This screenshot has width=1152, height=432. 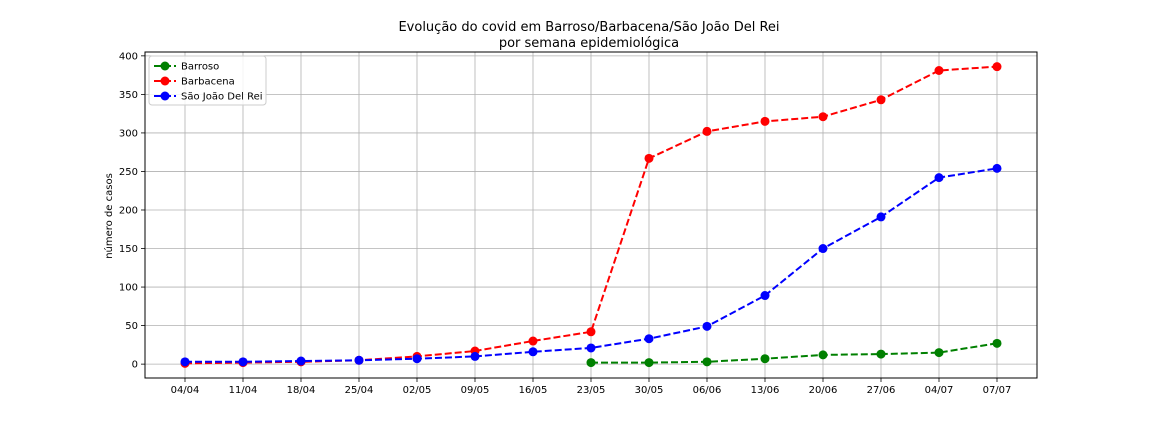 I want to click on x-tick-label: 02/05, so click(x=417, y=390).